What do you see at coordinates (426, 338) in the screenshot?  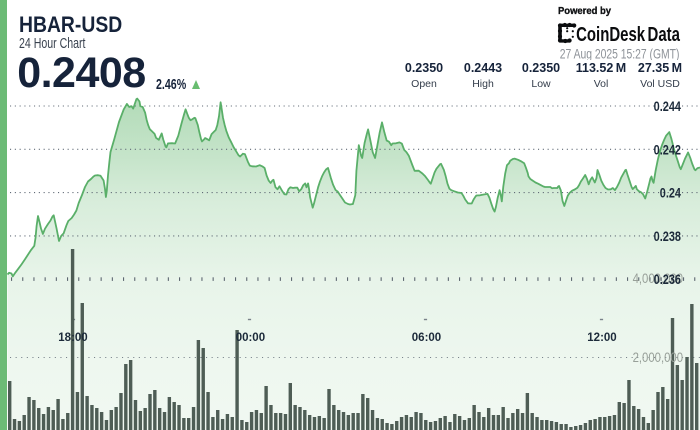 I see `svg-text: 06:00` at bounding box center [426, 338].